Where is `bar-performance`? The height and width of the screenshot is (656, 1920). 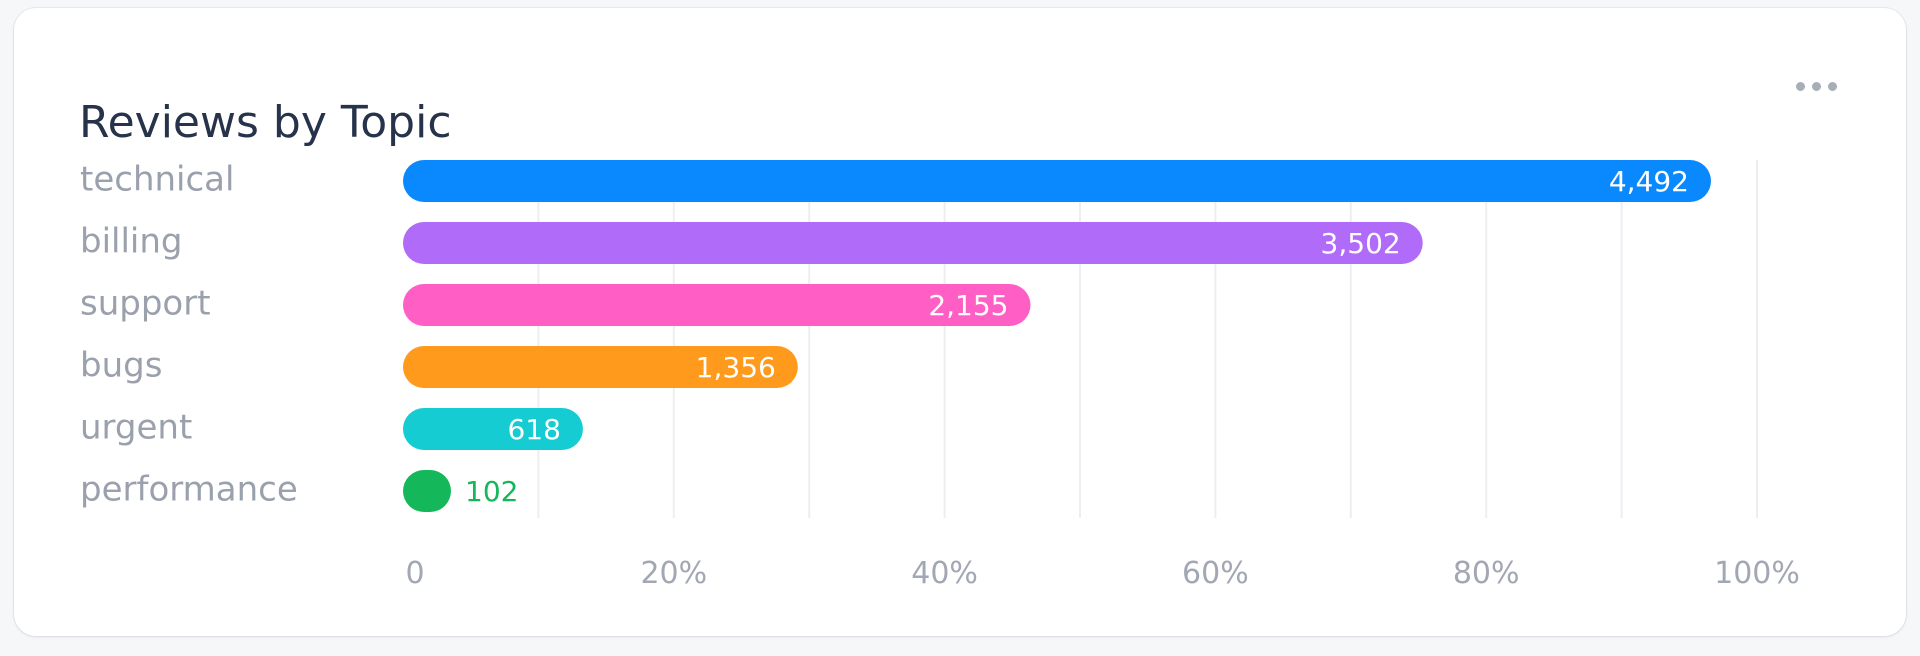
bar-performance is located at coordinates (427, 491).